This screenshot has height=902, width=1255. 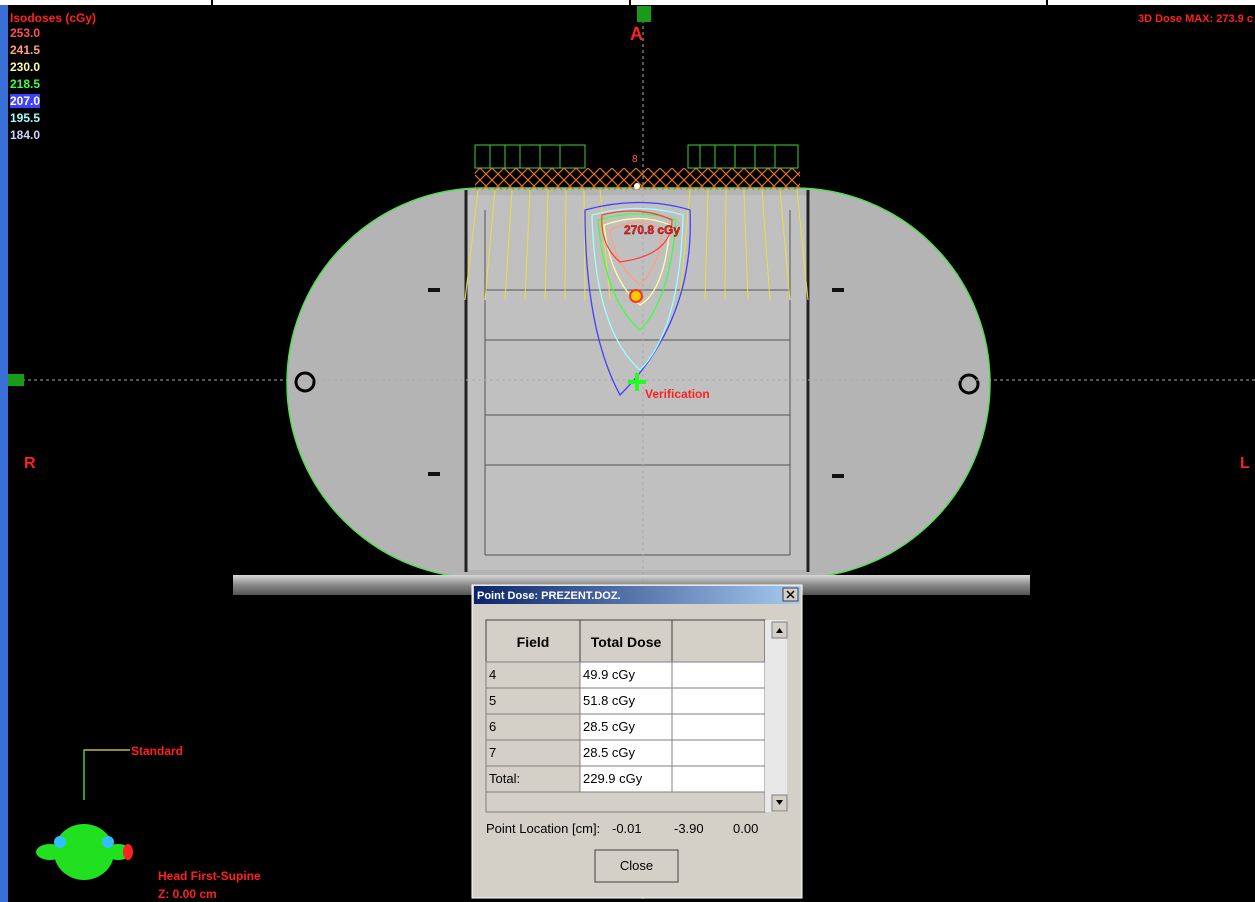 I want to click on close-button, so click(x=636, y=866).